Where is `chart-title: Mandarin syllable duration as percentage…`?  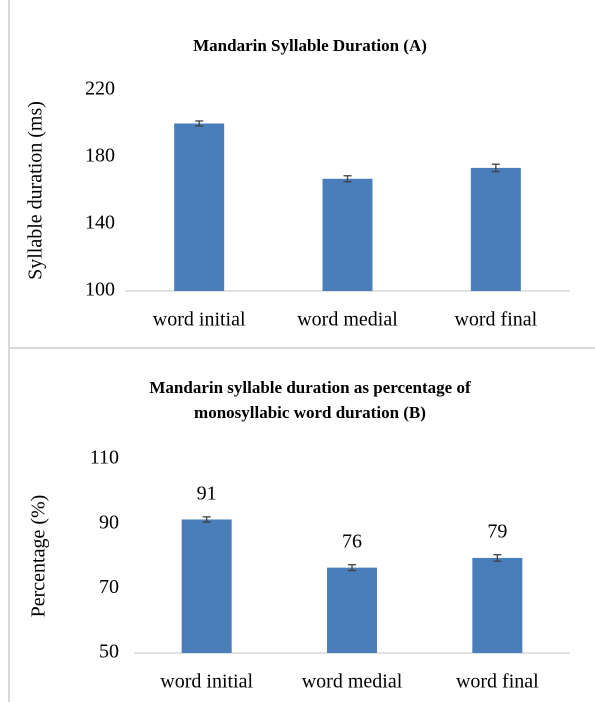
chart-title: Mandarin syllable duration as percentage… is located at coordinates (310, 400).